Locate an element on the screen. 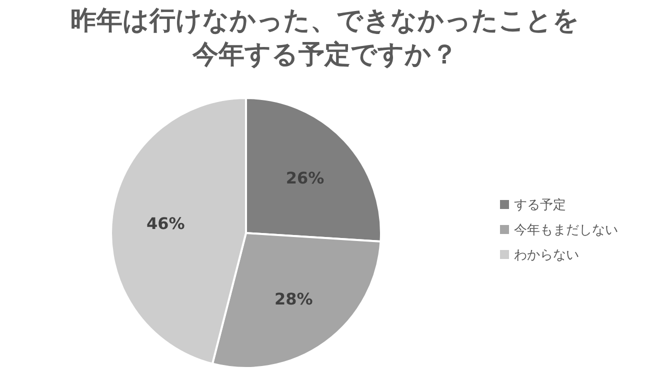 Image resolution: width=650 pixels, height=386 pixels. legend-label: する予定 is located at coordinates (540, 205).